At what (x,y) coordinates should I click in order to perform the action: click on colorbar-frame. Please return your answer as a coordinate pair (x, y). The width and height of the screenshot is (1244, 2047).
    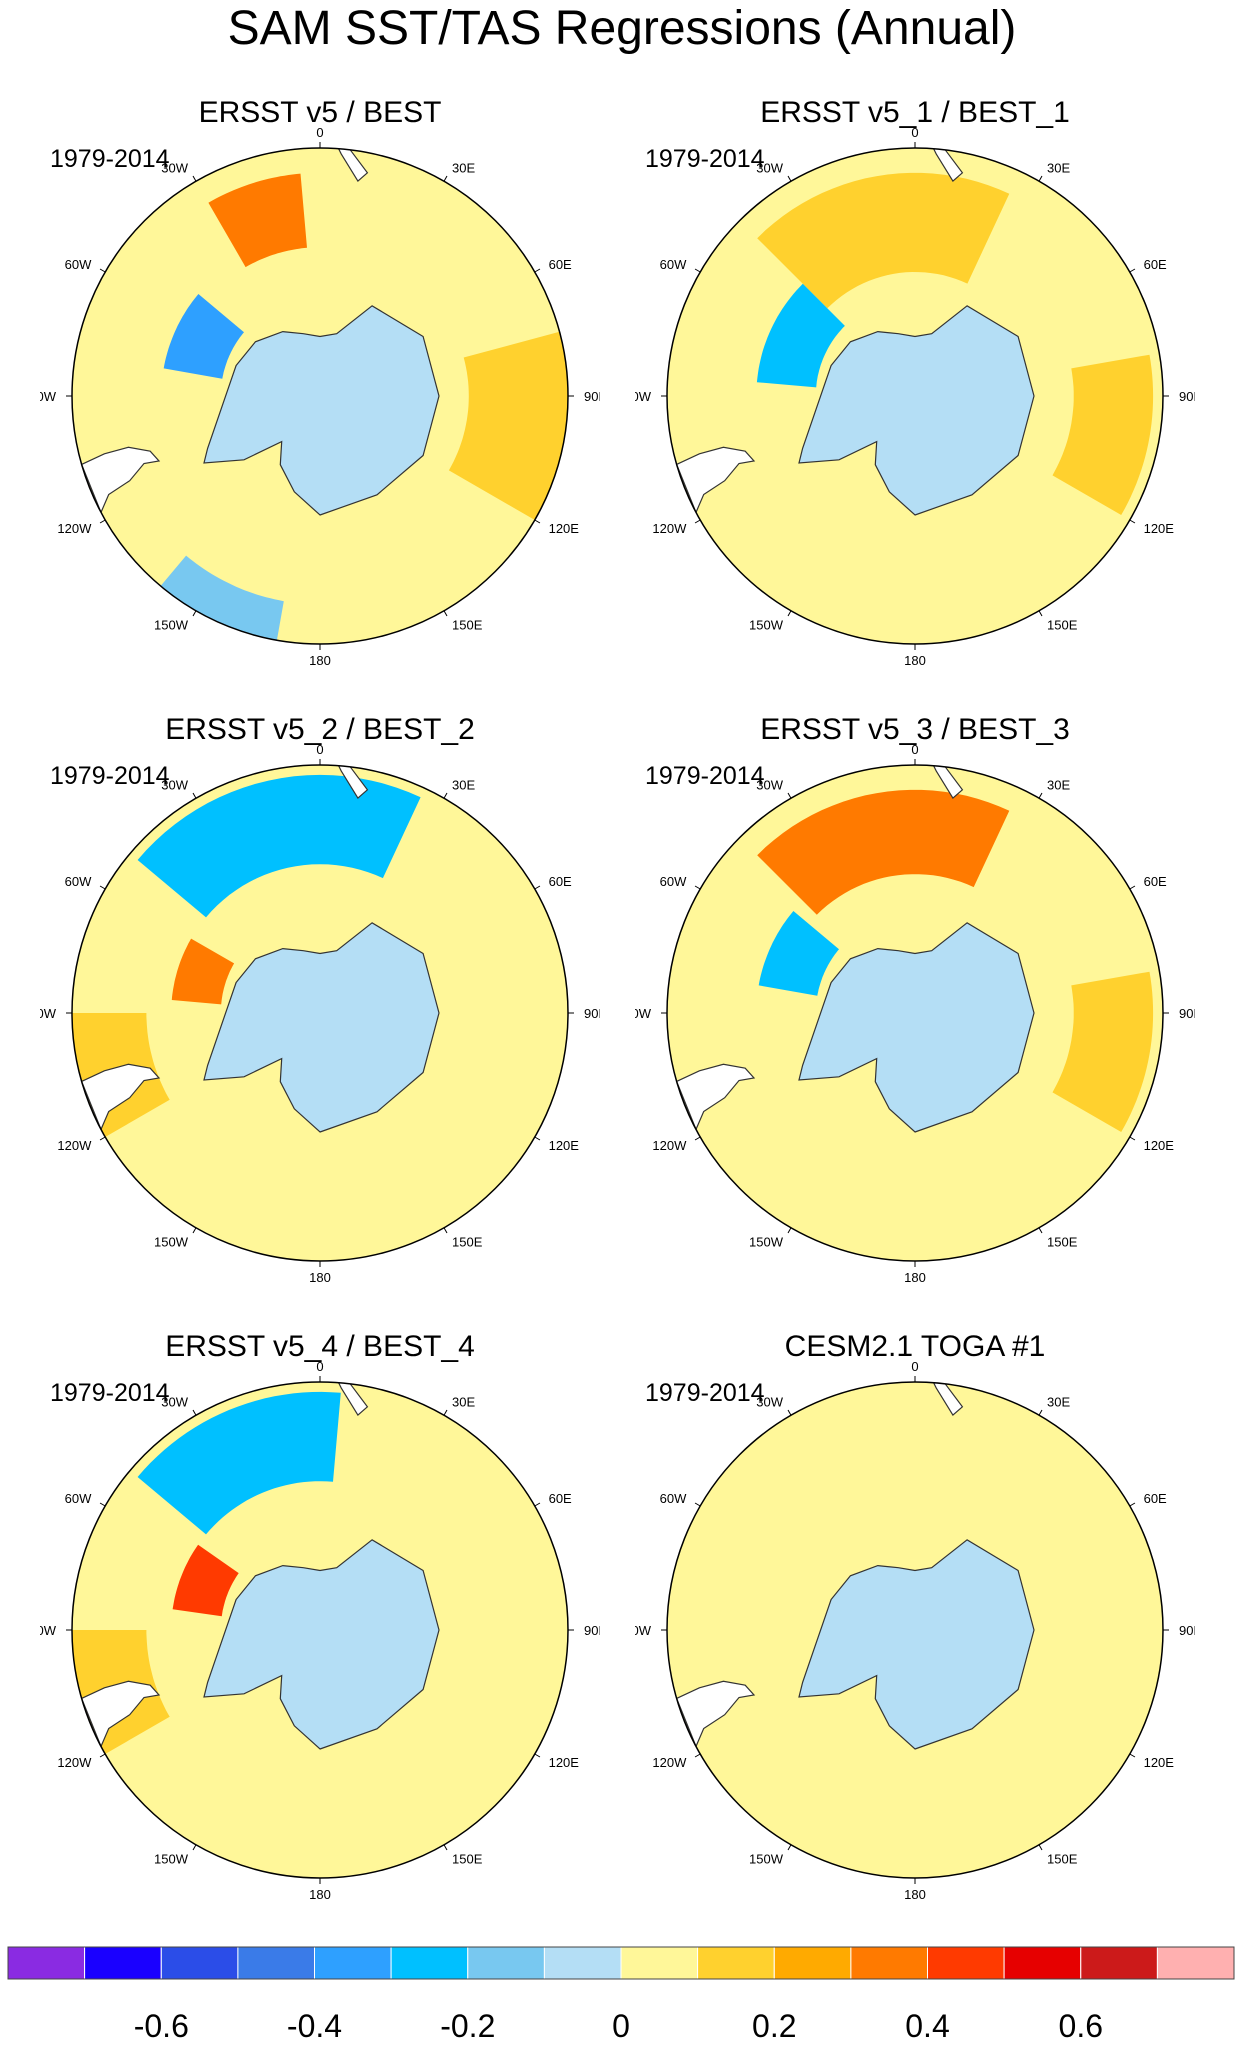
    Looking at the image, I should click on (621, 1963).